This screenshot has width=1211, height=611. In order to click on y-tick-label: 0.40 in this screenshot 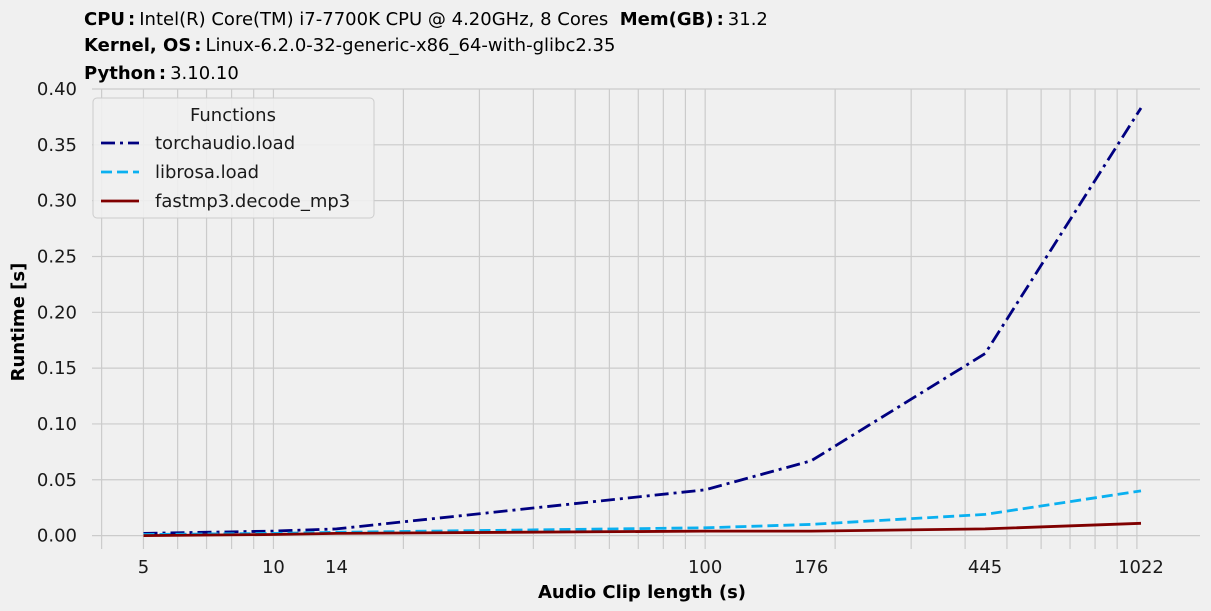, I will do `click(57, 89)`.